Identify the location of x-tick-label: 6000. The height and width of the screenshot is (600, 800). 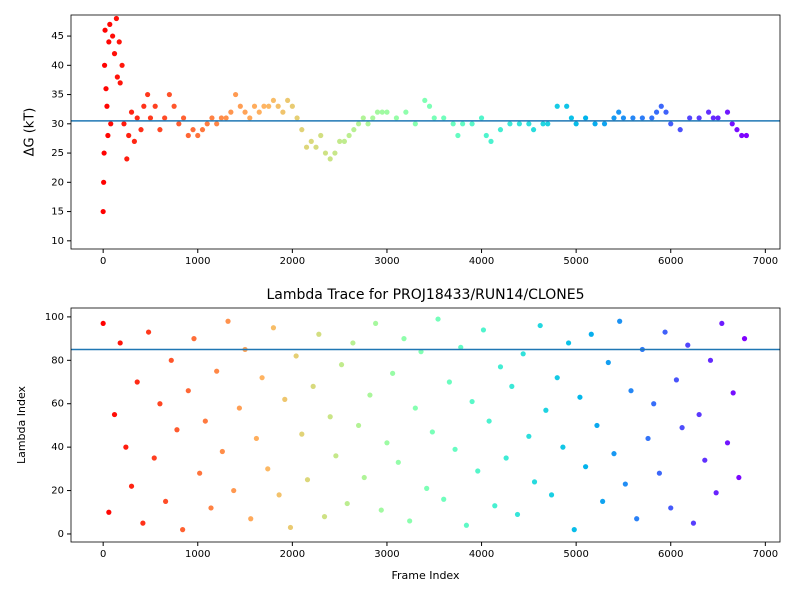
(670, 261).